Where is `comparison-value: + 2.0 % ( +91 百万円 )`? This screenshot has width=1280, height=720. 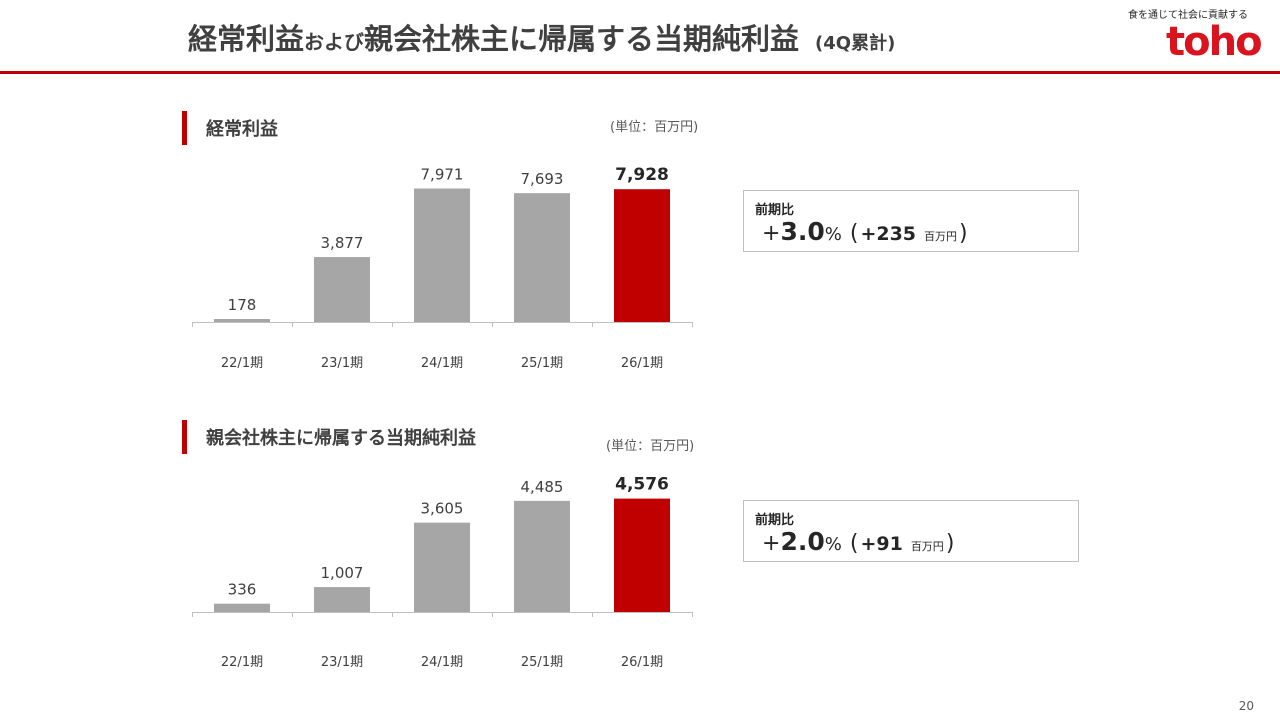 comparison-value: + 2.0 % ( +91 百万円 ) is located at coordinates (858, 541).